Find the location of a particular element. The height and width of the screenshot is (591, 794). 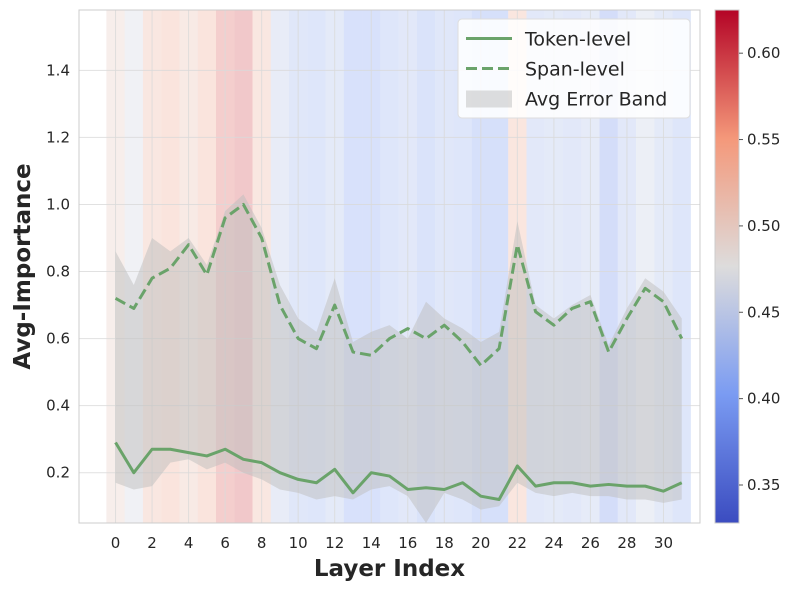

legend-box is located at coordinates (574, 68).